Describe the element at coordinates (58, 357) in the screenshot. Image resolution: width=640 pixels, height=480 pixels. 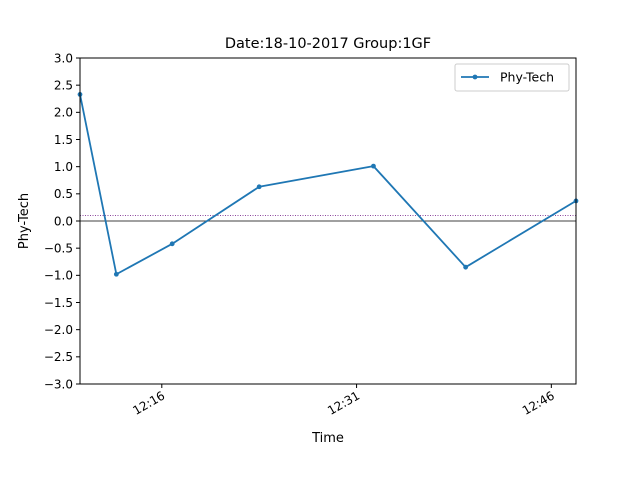
I see `y-tick-label: −2.5` at that location.